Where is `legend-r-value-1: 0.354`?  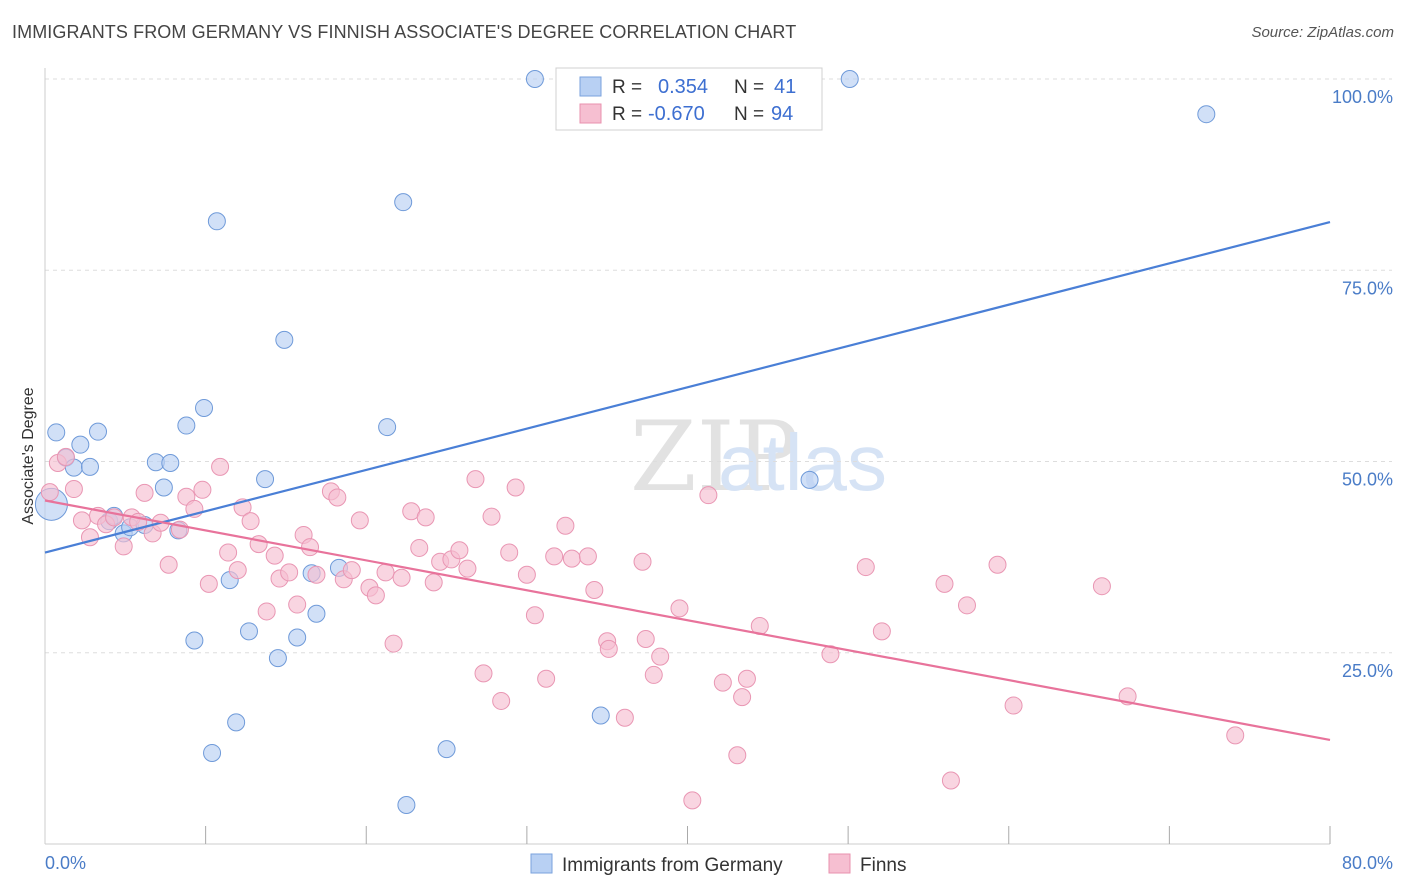 legend-r-value-1: 0.354 is located at coordinates (683, 87).